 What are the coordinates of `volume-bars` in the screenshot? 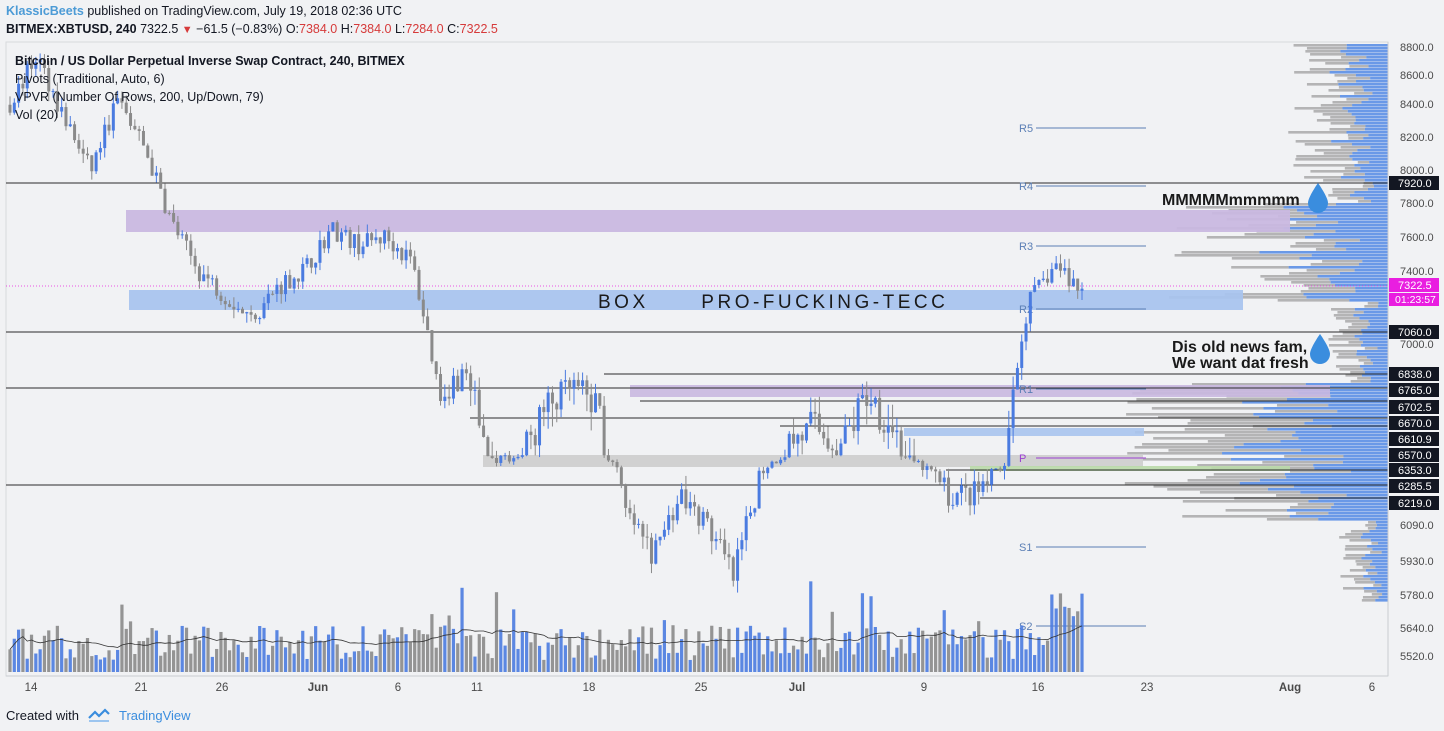 It's located at (546, 626).